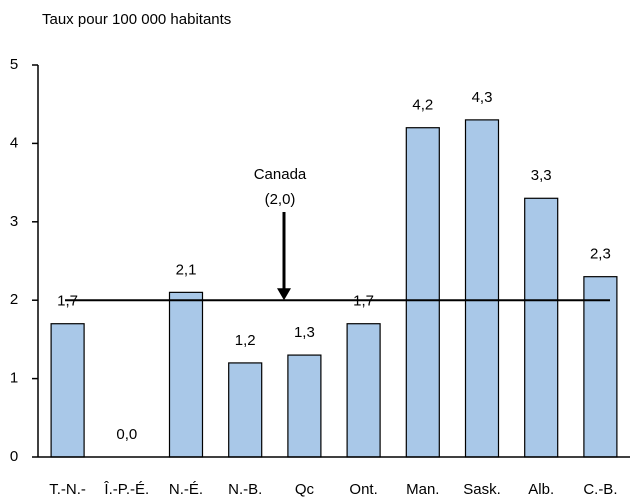  I want to click on value-label: 1,3, so click(304, 332).